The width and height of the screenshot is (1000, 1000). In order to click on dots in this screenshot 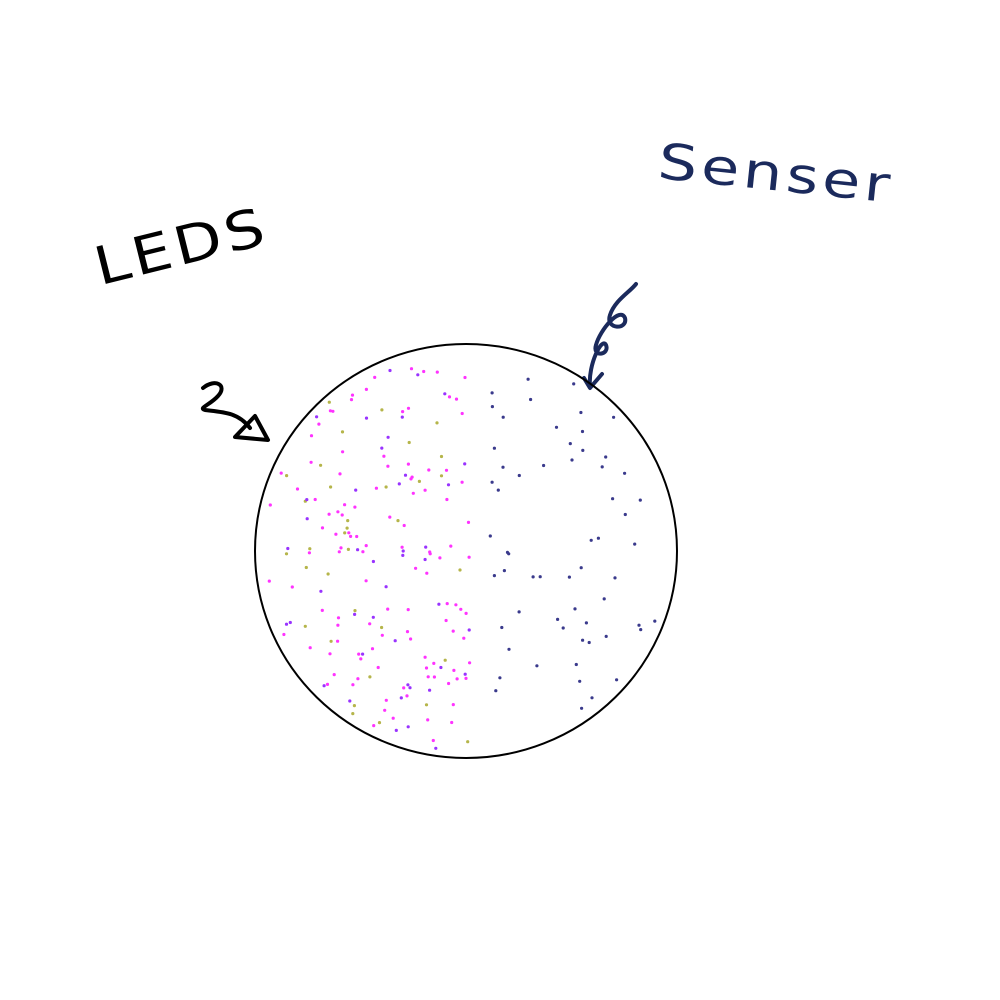, I will do `click(462, 558)`.